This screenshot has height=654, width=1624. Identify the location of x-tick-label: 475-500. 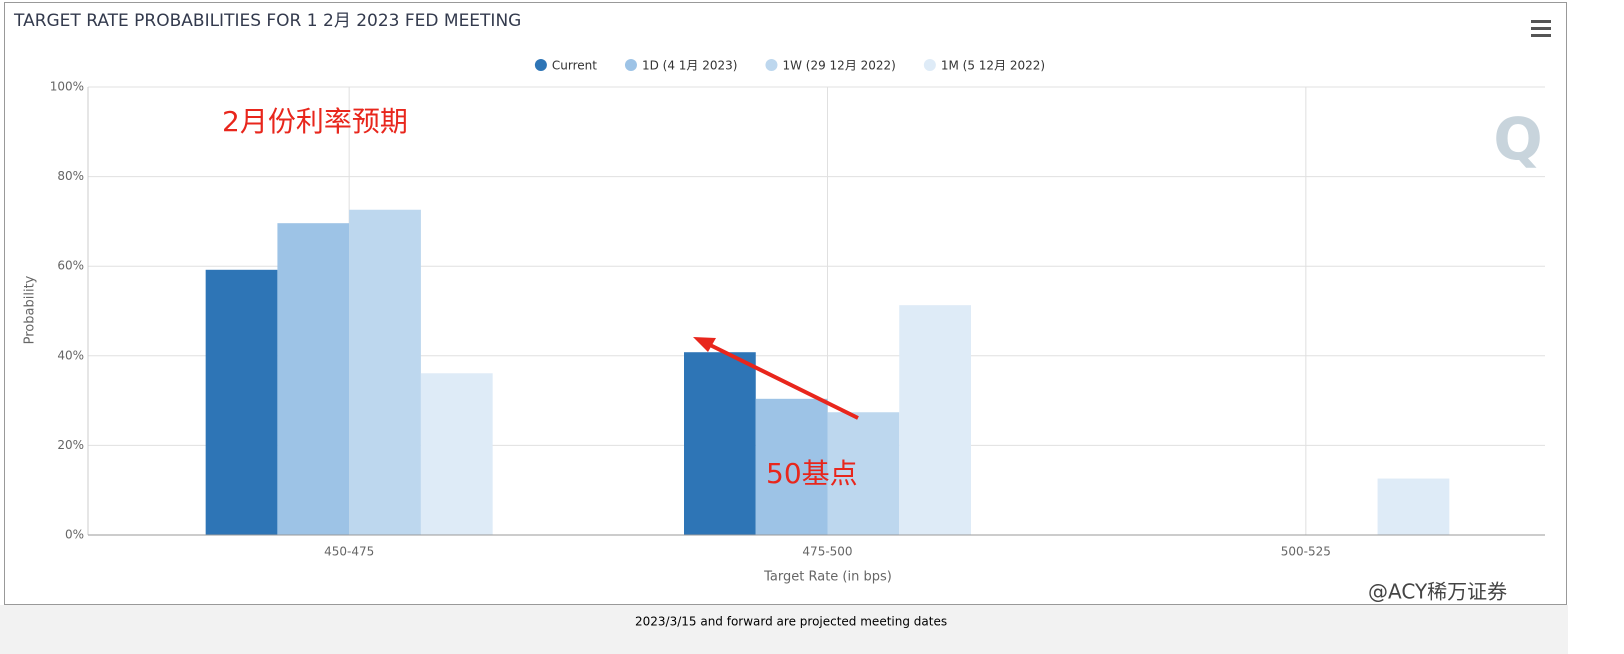
(827, 552).